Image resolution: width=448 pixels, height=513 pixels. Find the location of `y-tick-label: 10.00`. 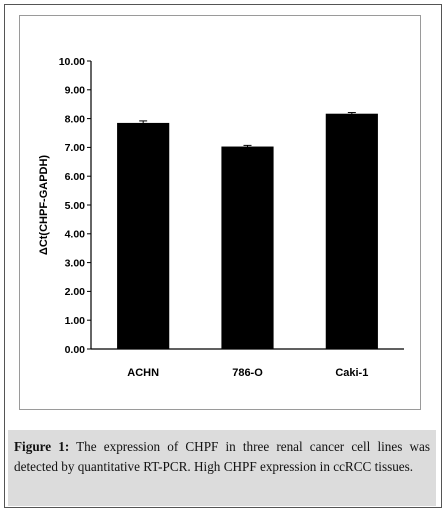

y-tick-label: 10.00 is located at coordinates (72, 62).